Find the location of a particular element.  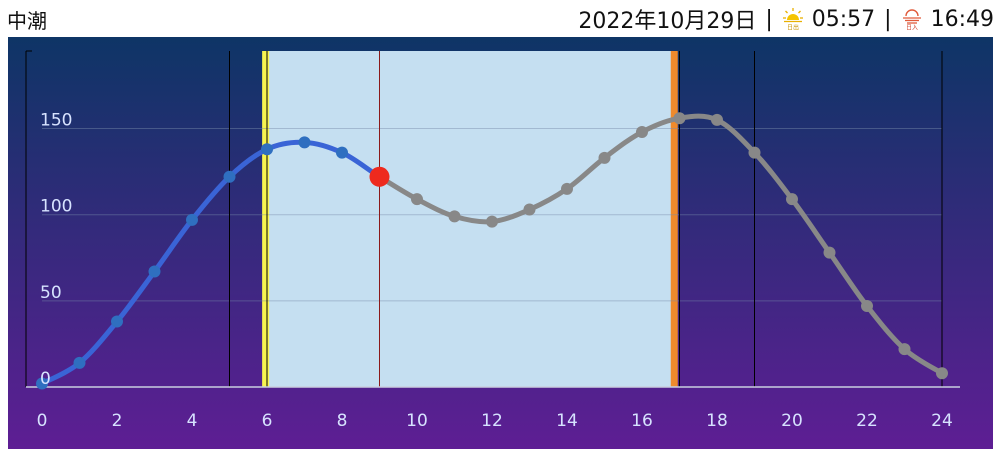

x-tick-label: 4 is located at coordinates (192, 421).